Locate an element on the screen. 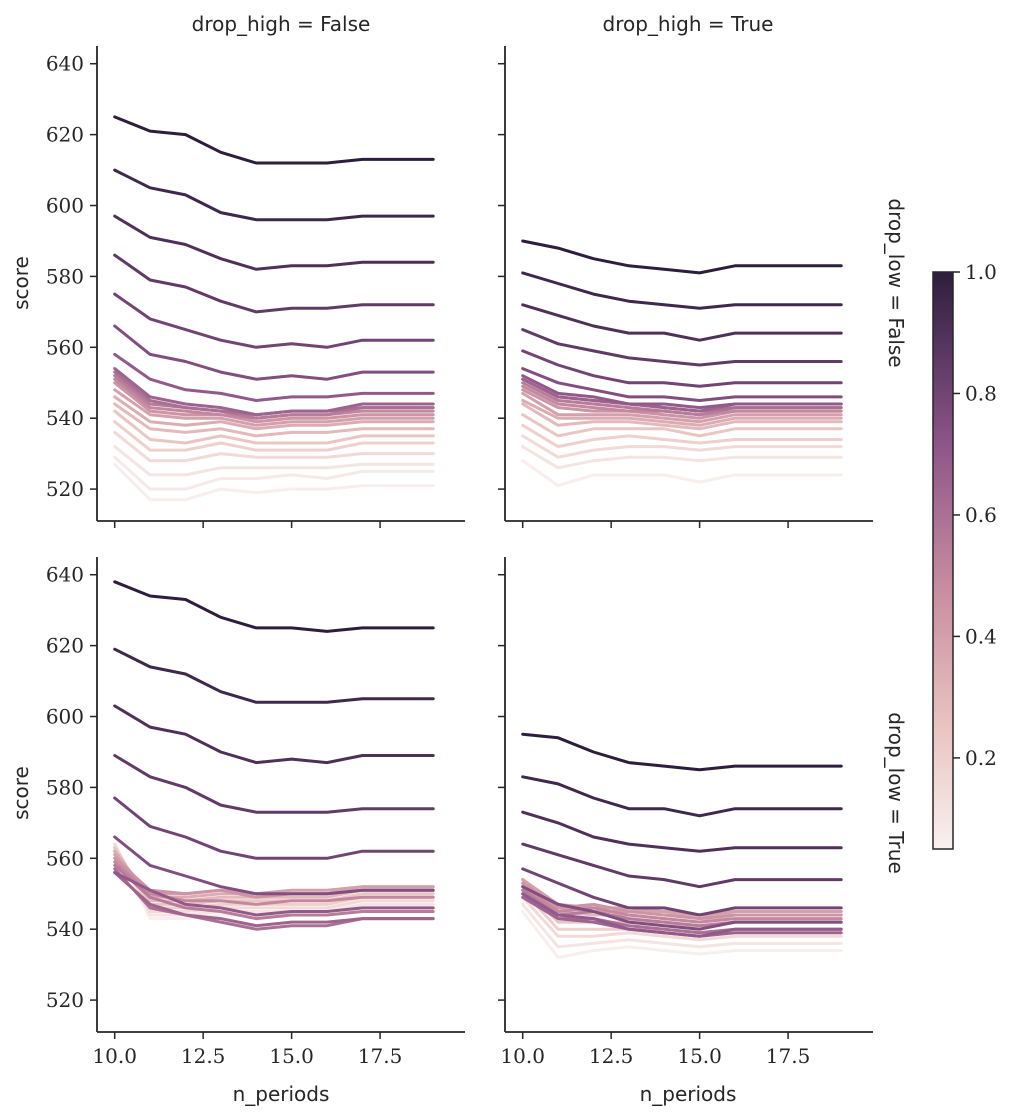 The width and height of the screenshot is (1014, 1113). series-line-r0c0-hue-0.75 is located at coordinates (274, 352).